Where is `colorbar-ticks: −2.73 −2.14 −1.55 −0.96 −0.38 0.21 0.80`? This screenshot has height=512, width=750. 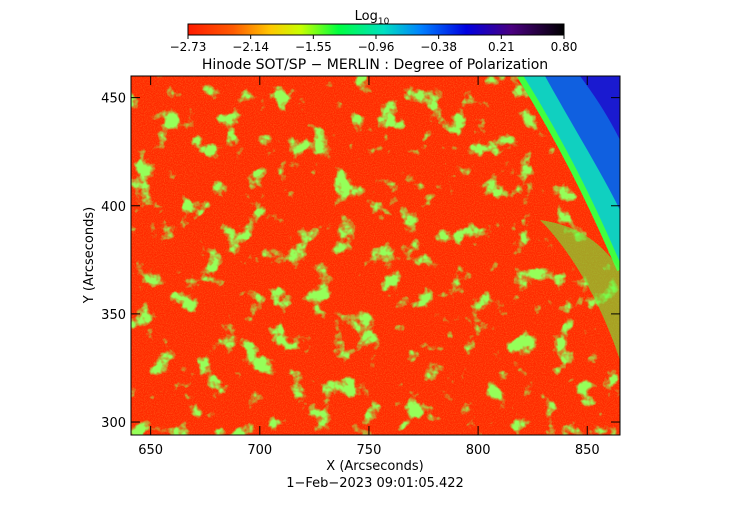 colorbar-ticks: −2.73 −2.14 −1.55 −0.96 −0.38 0.21 0.80 is located at coordinates (374, 44).